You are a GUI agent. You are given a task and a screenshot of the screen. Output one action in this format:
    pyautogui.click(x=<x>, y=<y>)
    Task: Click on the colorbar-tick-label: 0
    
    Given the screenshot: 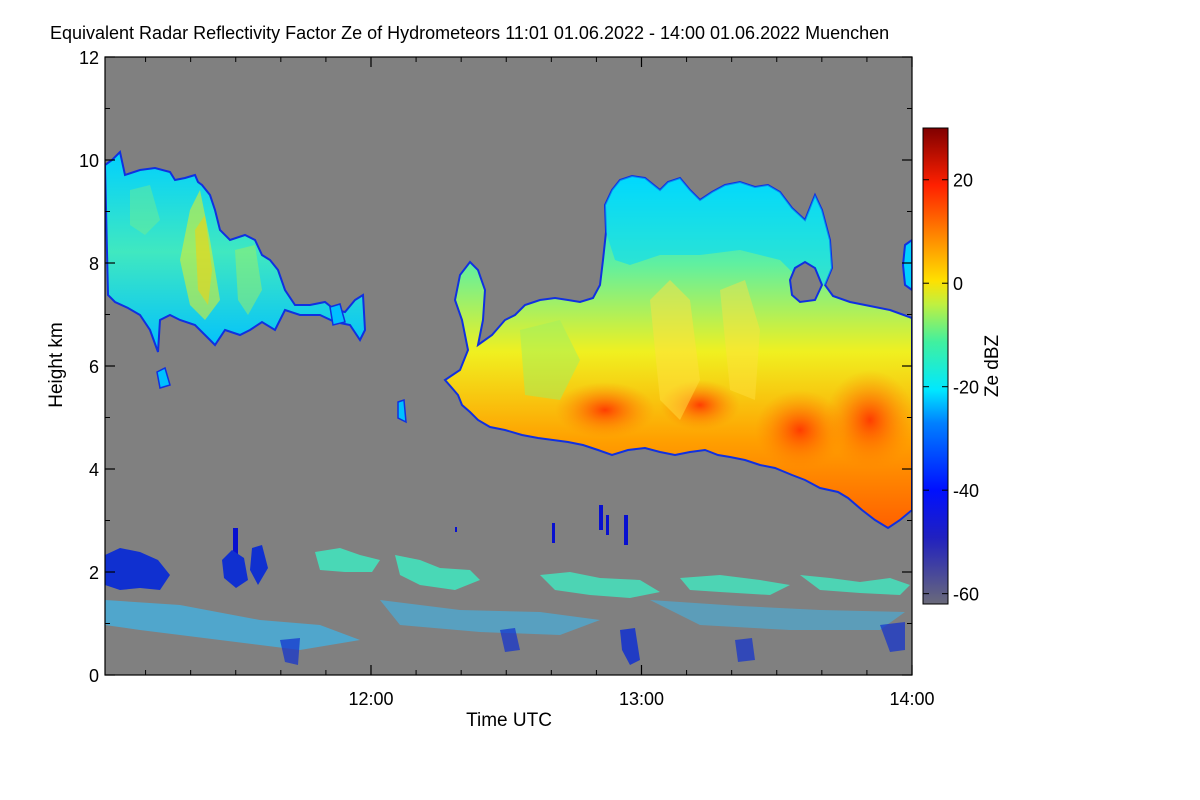 What is the action you would take?
    pyautogui.click(x=958, y=284)
    